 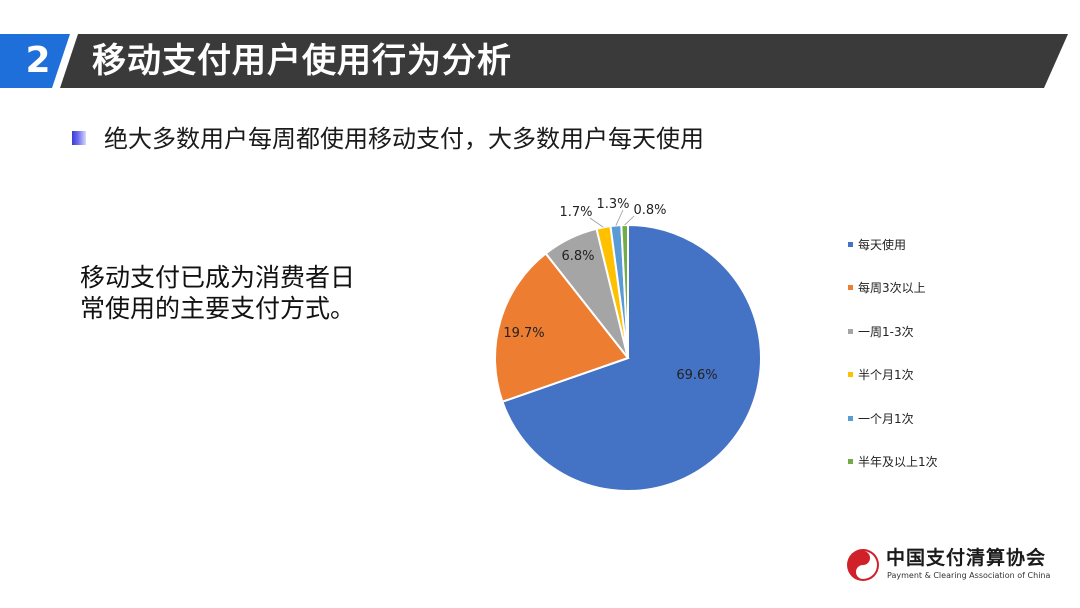 I want to click on section-number: 2, so click(x=38, y=60).